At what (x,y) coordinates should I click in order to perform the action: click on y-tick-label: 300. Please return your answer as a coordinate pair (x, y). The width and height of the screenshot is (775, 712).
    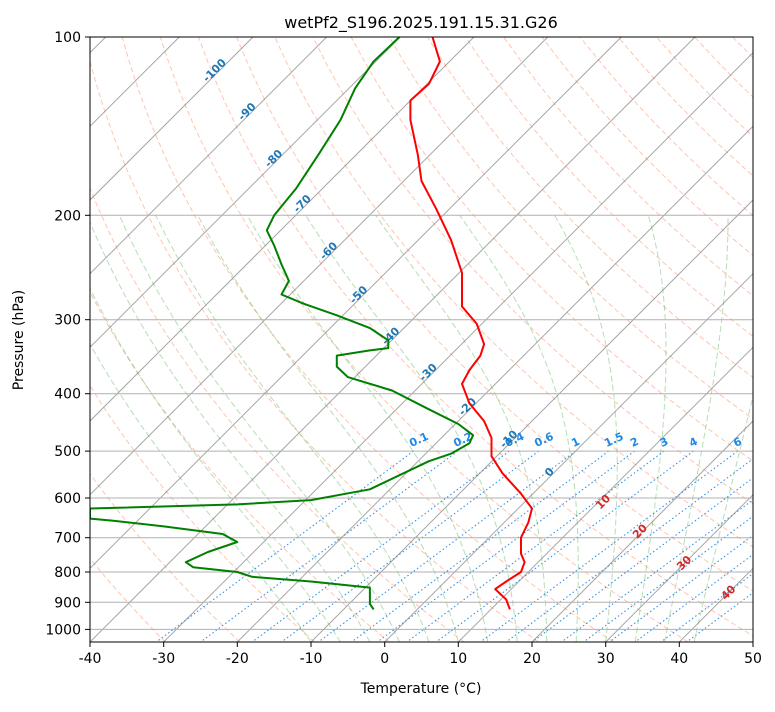
    Looking at the image, I should click on (67, 321).